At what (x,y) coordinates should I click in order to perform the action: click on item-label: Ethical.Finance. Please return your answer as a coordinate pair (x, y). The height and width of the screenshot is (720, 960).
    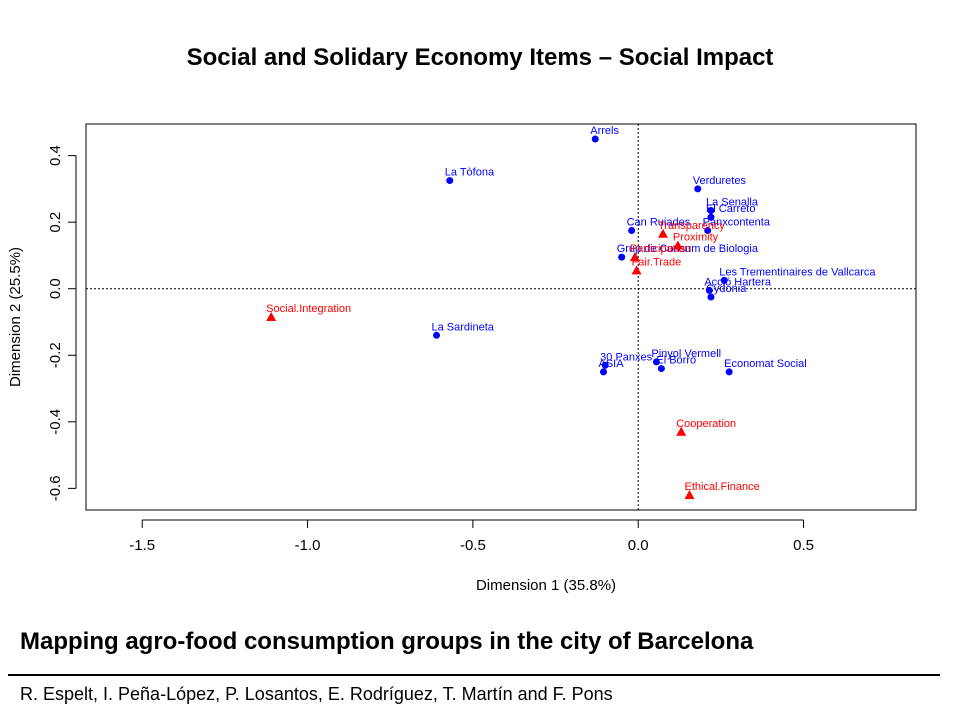
    Looking at the image, I should click on (721, 487).